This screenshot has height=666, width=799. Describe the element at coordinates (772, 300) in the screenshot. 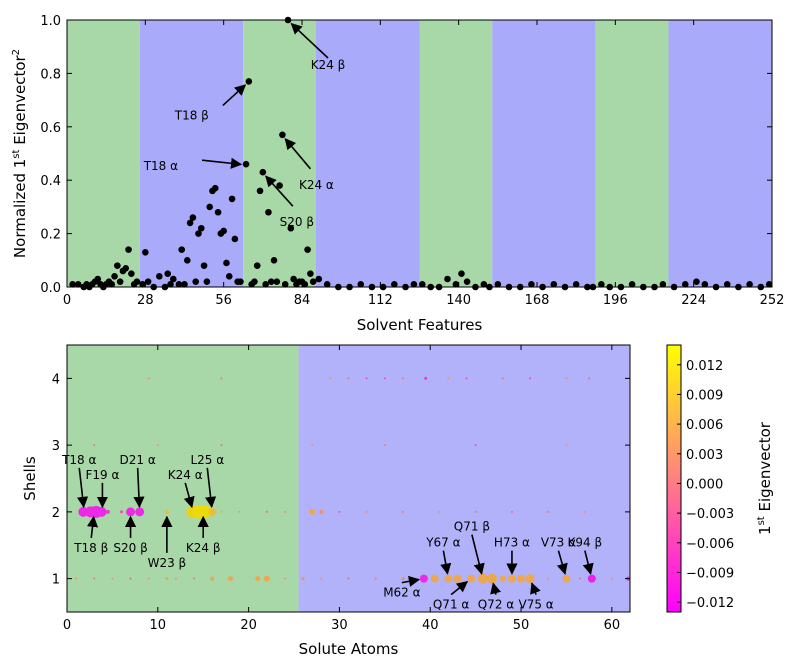

I see `top-x-tick-label: 252` at that location.